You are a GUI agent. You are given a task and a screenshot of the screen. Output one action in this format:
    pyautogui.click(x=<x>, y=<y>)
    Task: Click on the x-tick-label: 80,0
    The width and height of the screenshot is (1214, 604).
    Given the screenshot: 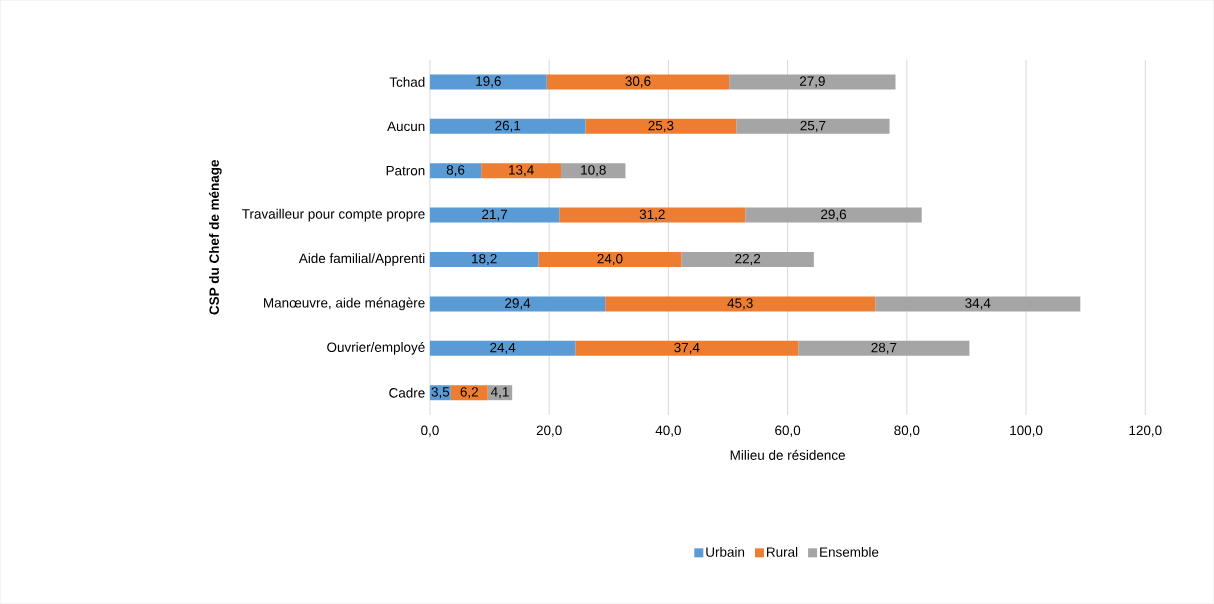 What is the action you would take?
    pyautogui.click(x=907, y=431)
    